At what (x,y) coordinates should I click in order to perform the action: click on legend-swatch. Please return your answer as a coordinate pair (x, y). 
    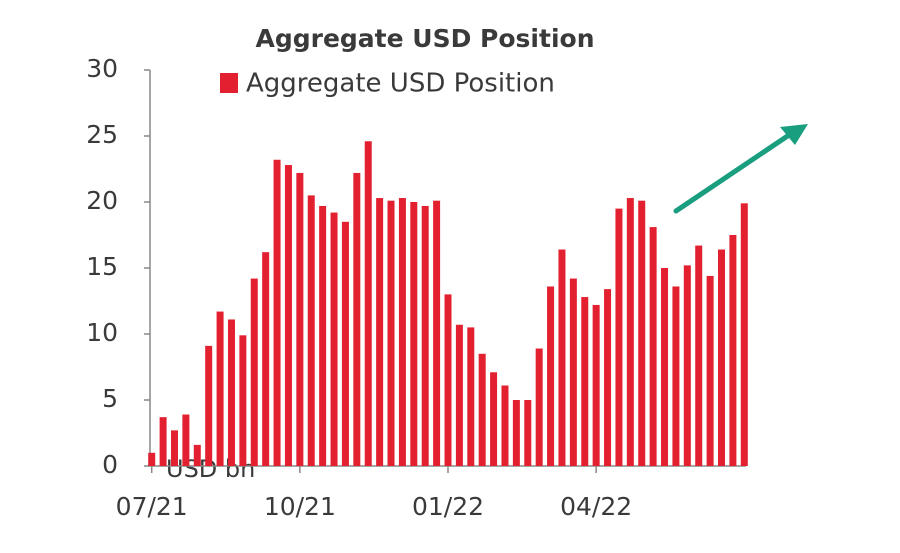
    Looking at the image, I should click on (229, 83).